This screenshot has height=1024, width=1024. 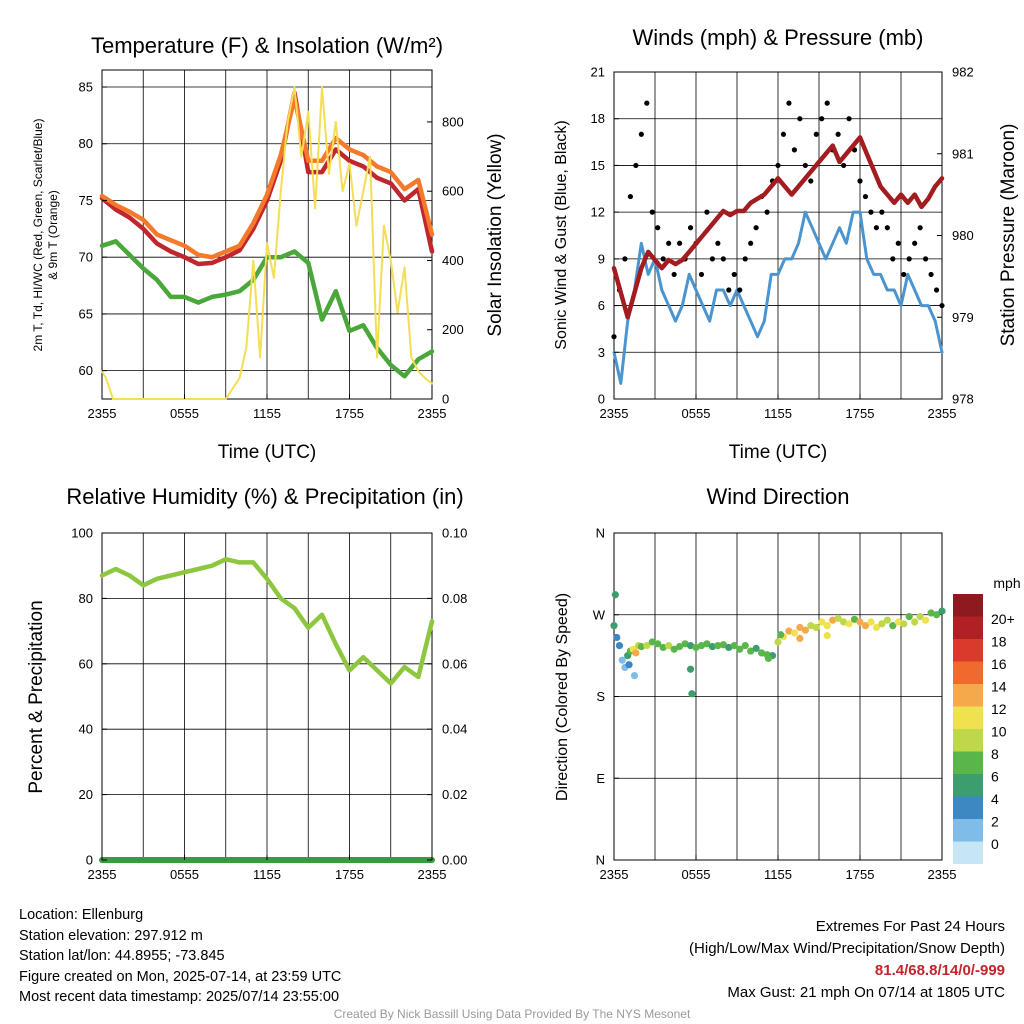 I want to click on temp-y-tick-label: 75, so click(x=86, y=200).